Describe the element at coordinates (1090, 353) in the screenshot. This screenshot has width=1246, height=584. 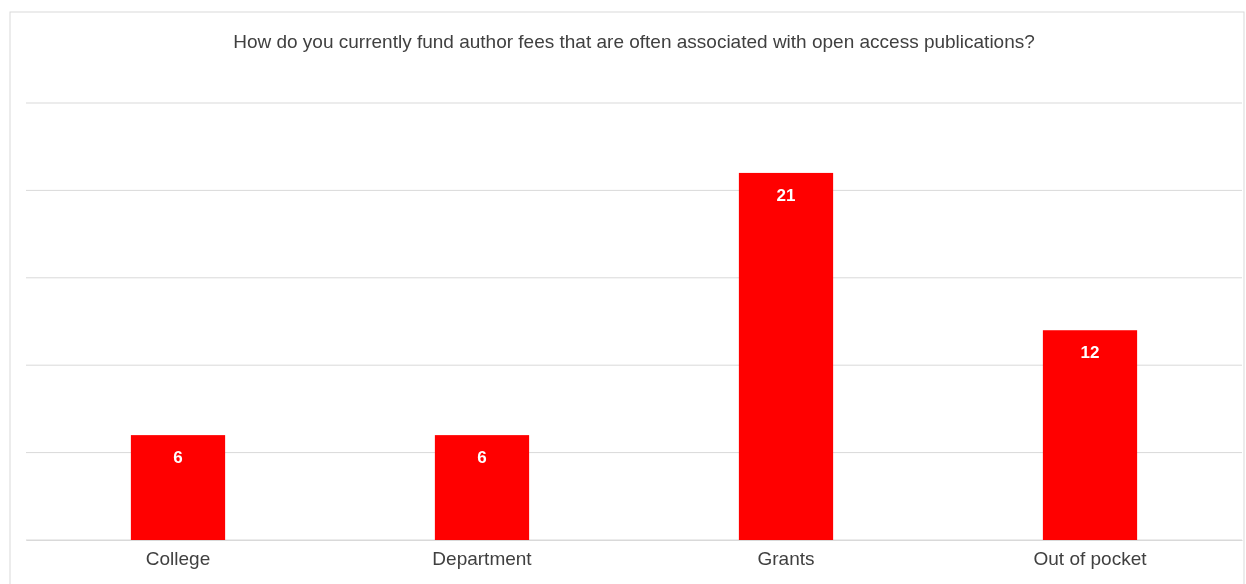
I see `data-label: 12` at that location.